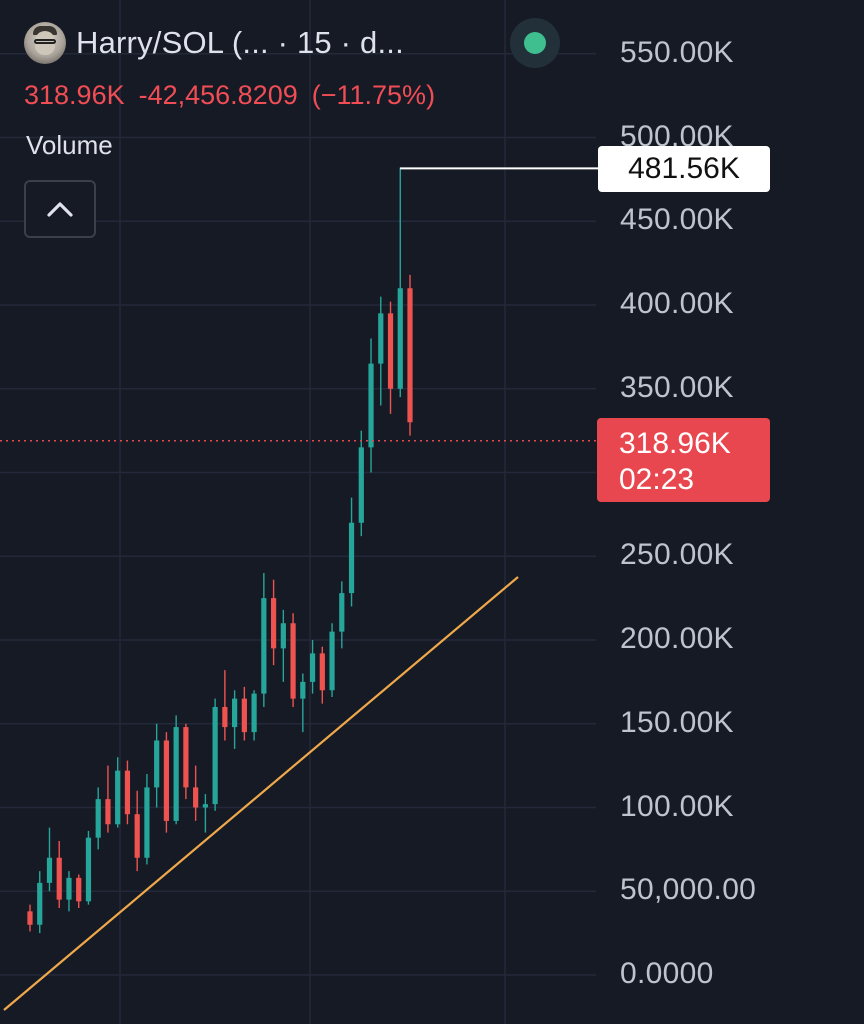  I want to click on candle-countdown: 02:23, so click(657, 479).